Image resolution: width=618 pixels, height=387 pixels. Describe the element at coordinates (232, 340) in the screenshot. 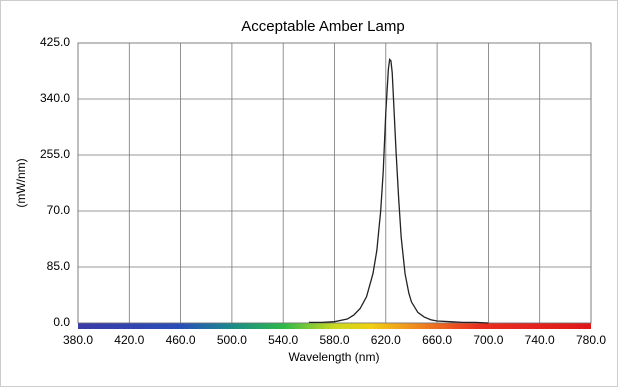

I see `x-tick-label: 500.0` at that location.